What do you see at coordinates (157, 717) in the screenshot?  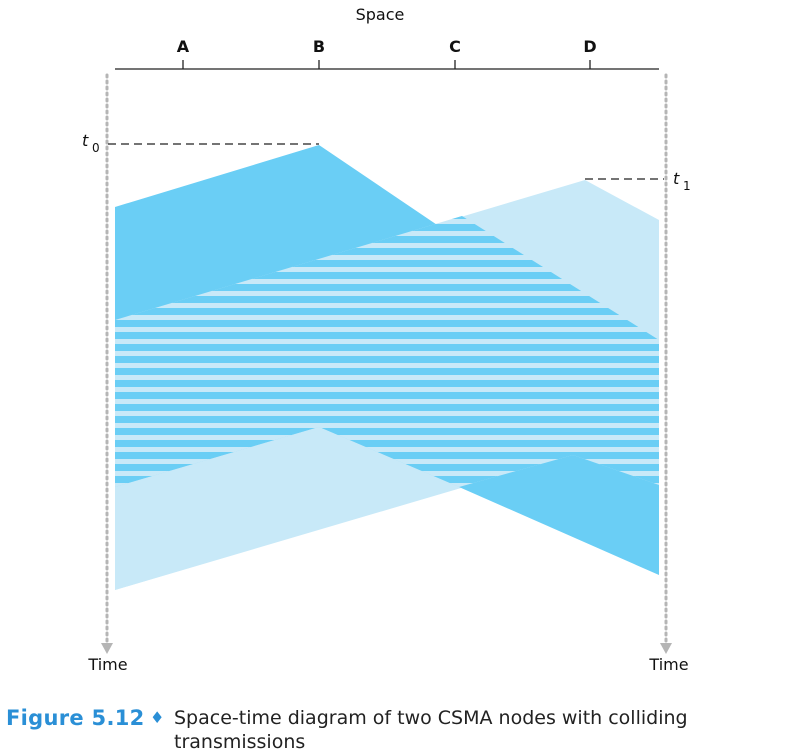 I see `diamond-icon: ♦` at bounding box center [157, 717].